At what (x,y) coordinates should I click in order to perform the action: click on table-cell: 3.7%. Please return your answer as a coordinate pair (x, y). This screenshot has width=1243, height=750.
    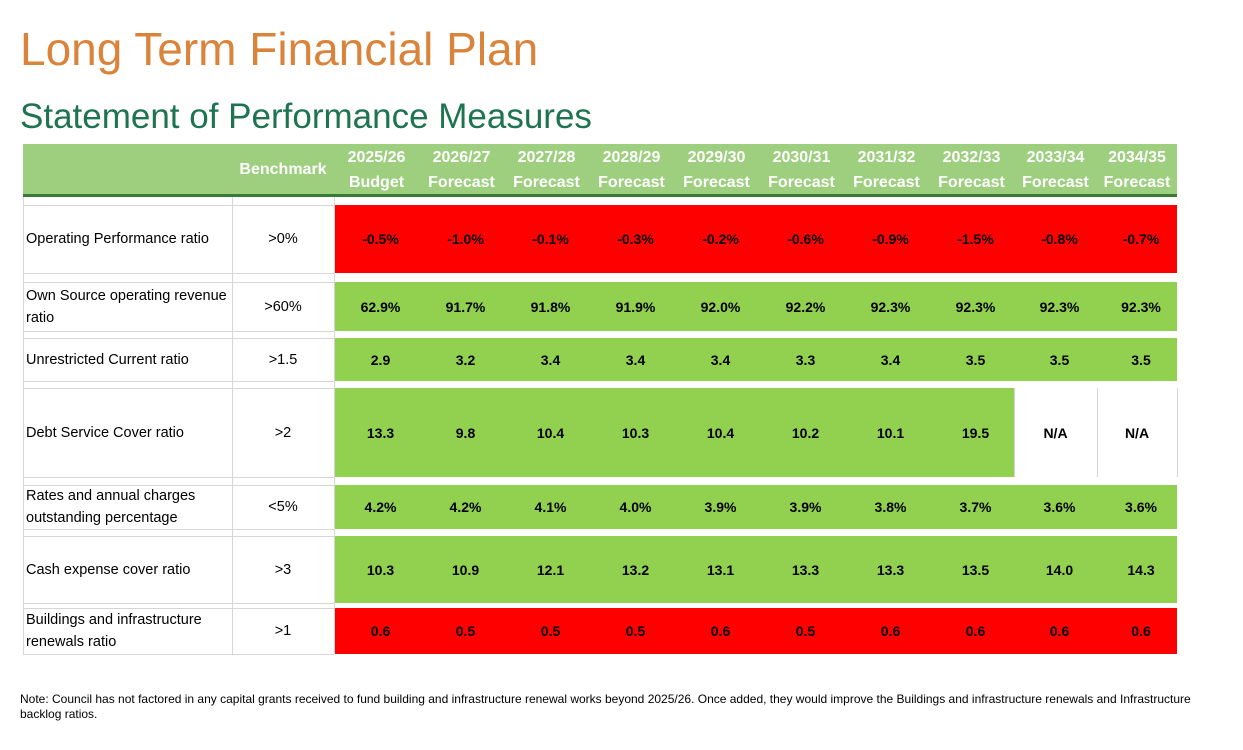
    Looking at the image, I should click on (975, 507).